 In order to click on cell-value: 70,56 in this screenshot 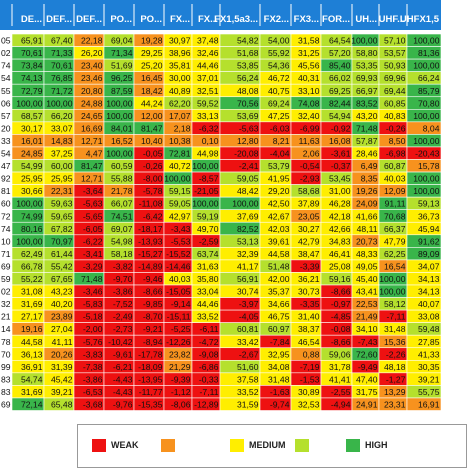, I will do `click(248, 103)`.